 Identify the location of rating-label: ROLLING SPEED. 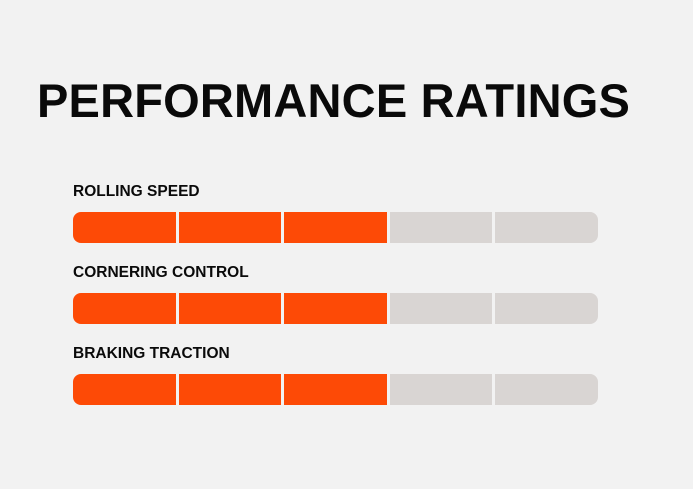
(136, 191).